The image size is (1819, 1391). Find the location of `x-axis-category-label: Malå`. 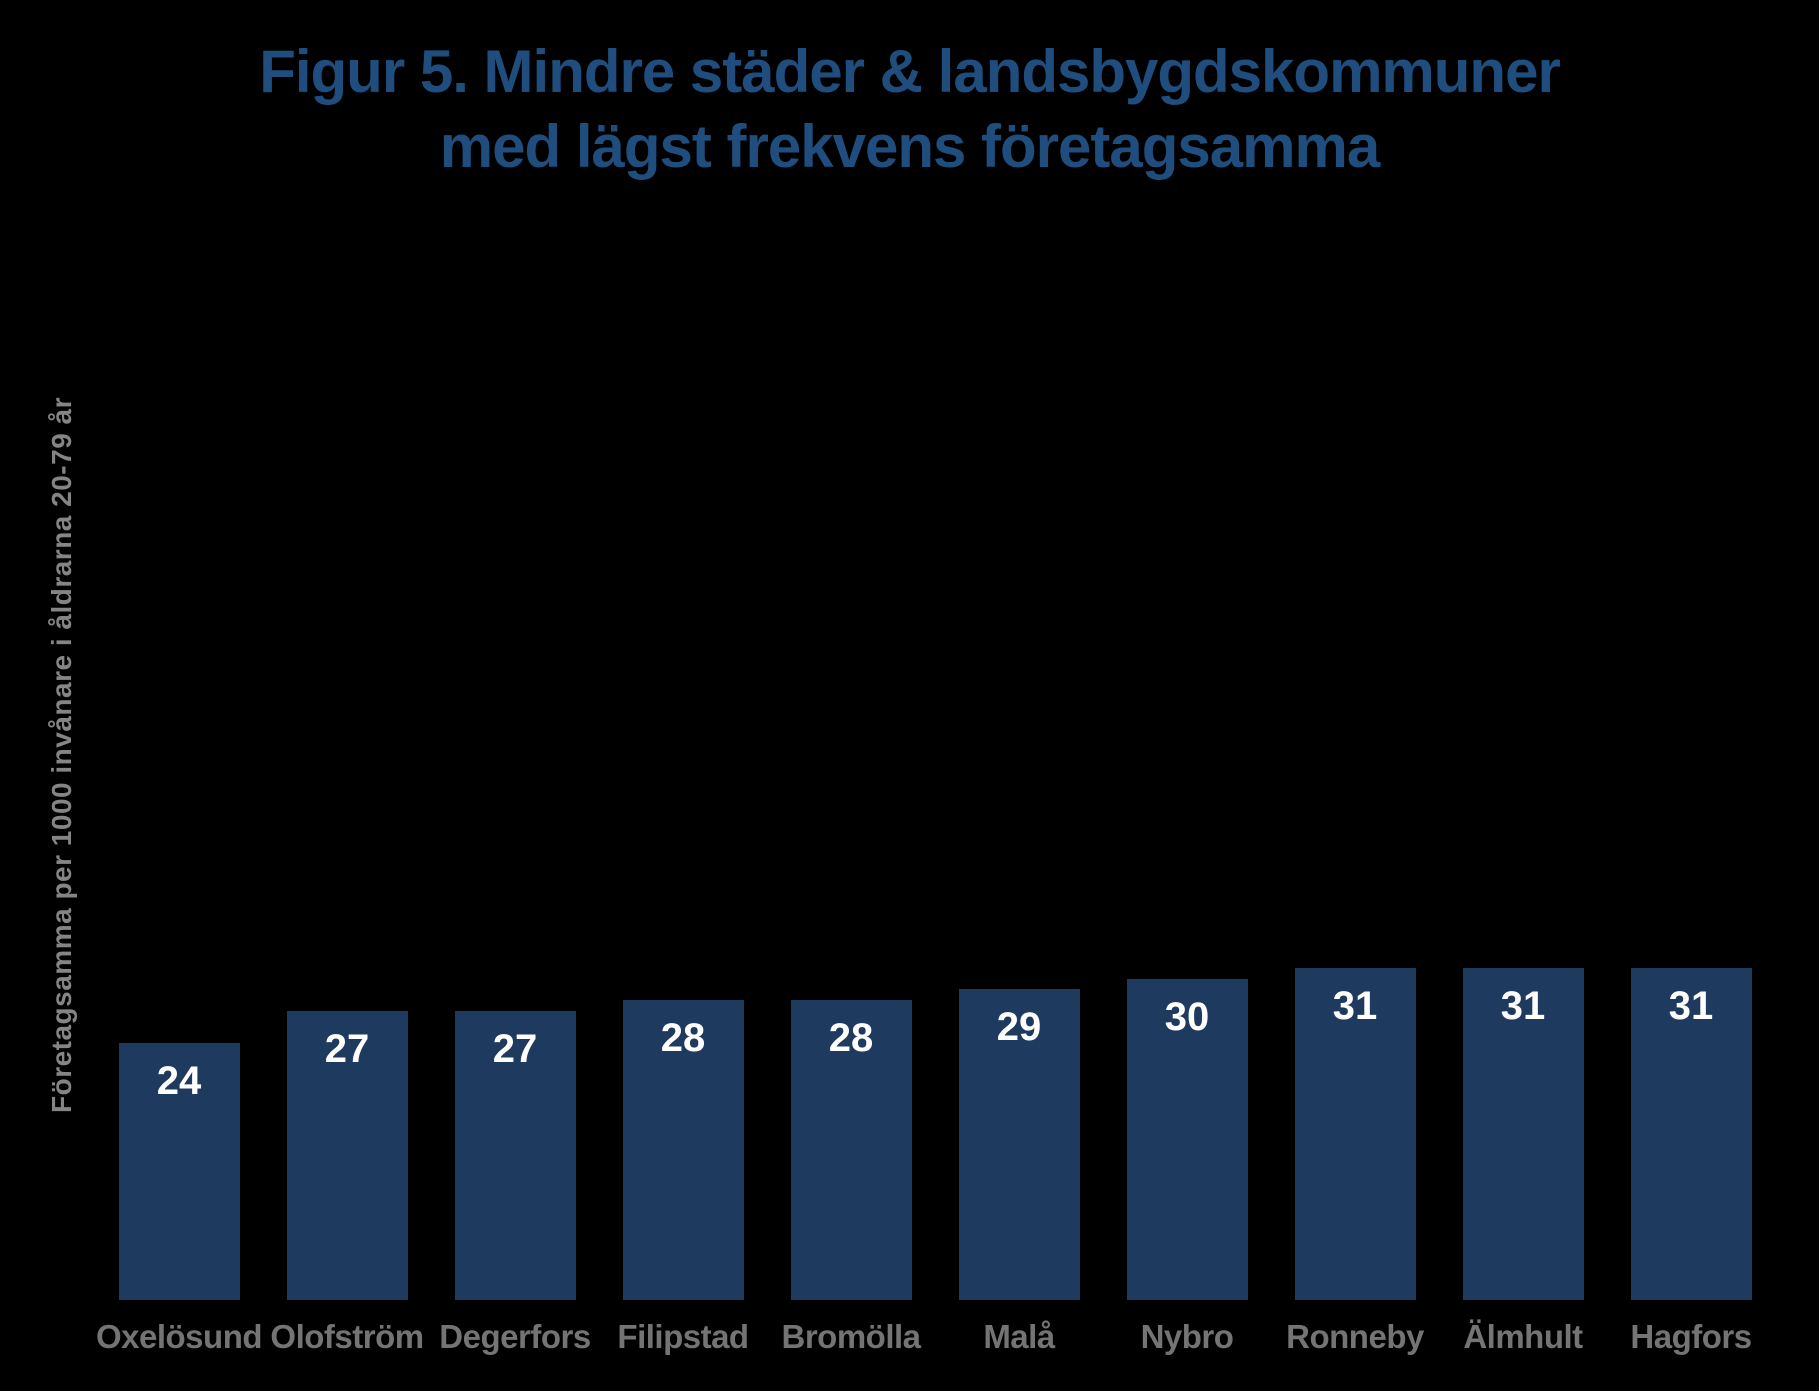

x-axis-category-label: Malå is located at coordinates (1019, 1336).